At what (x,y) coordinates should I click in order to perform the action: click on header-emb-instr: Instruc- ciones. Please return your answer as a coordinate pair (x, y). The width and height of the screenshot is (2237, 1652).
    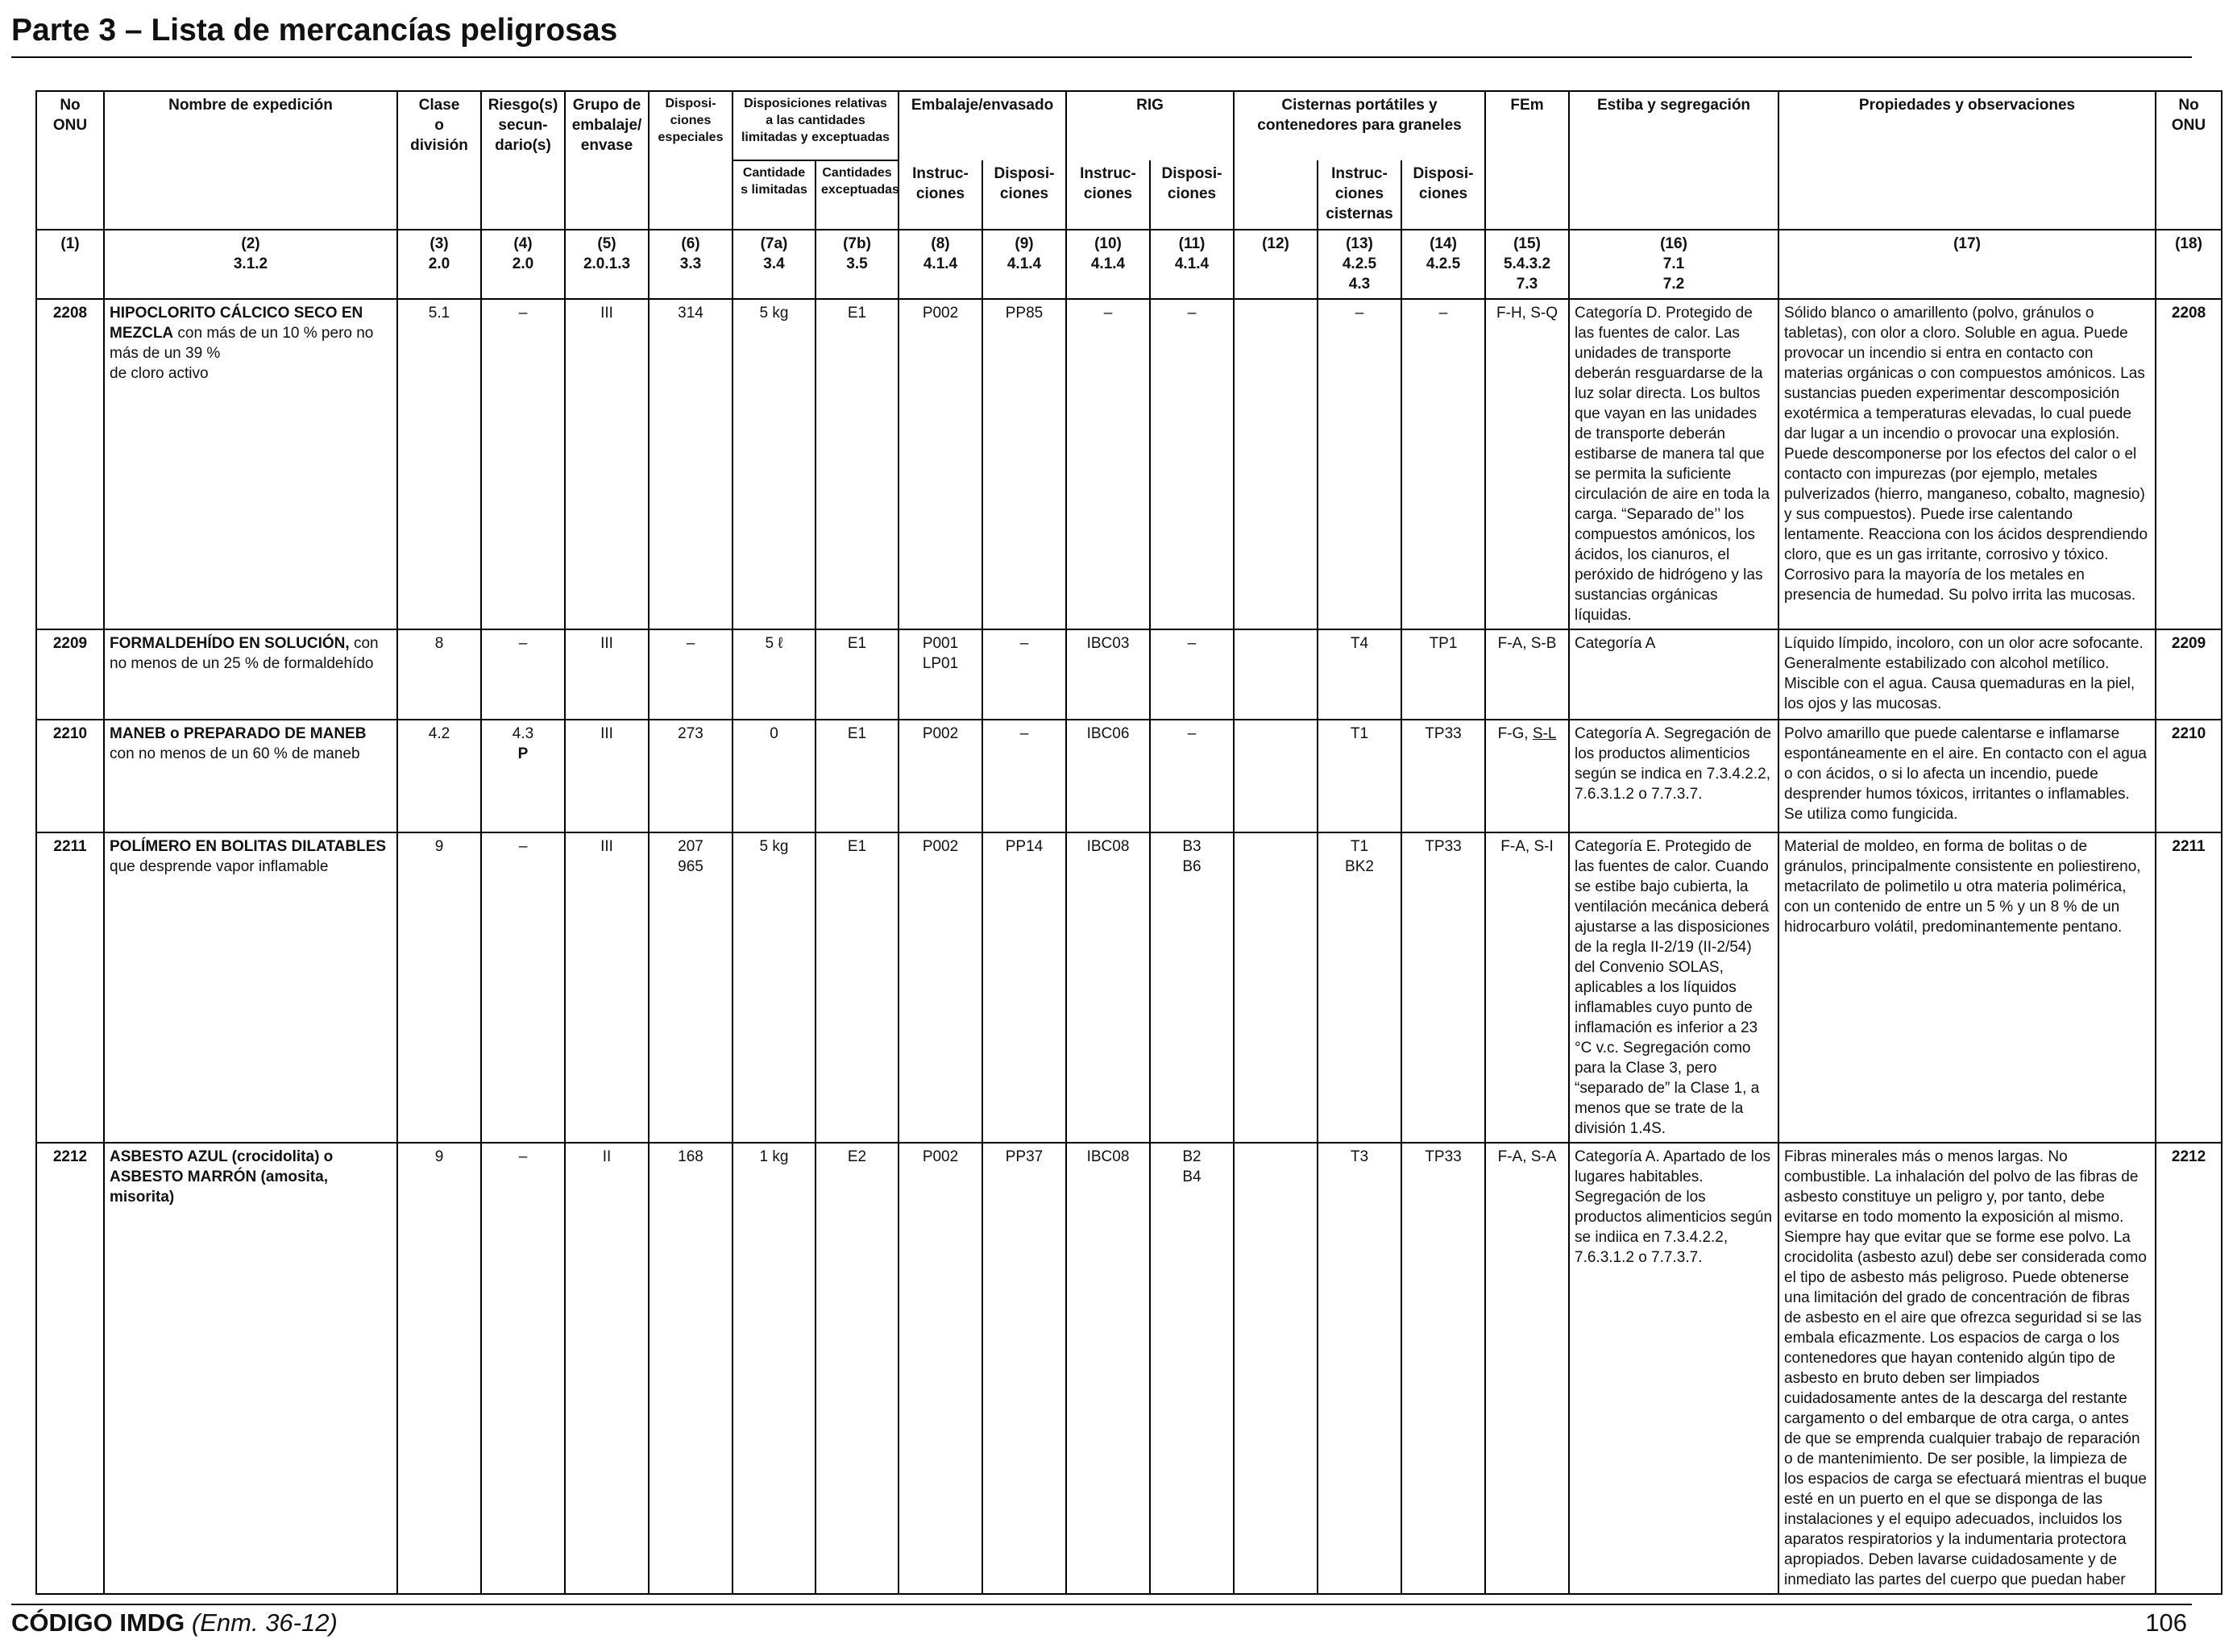
    Looking at the image, I should click on (940, 195).